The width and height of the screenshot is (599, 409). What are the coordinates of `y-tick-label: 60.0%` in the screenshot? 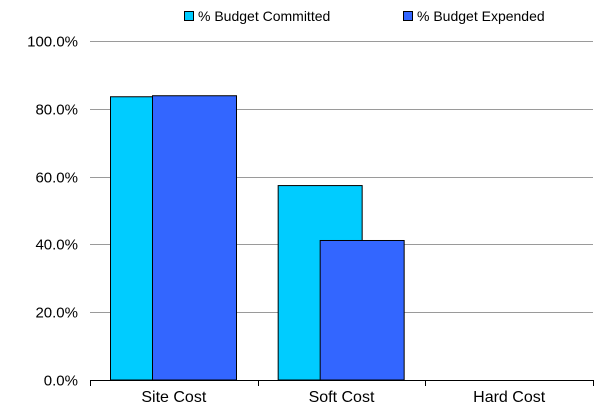 It's located at (56, 178).